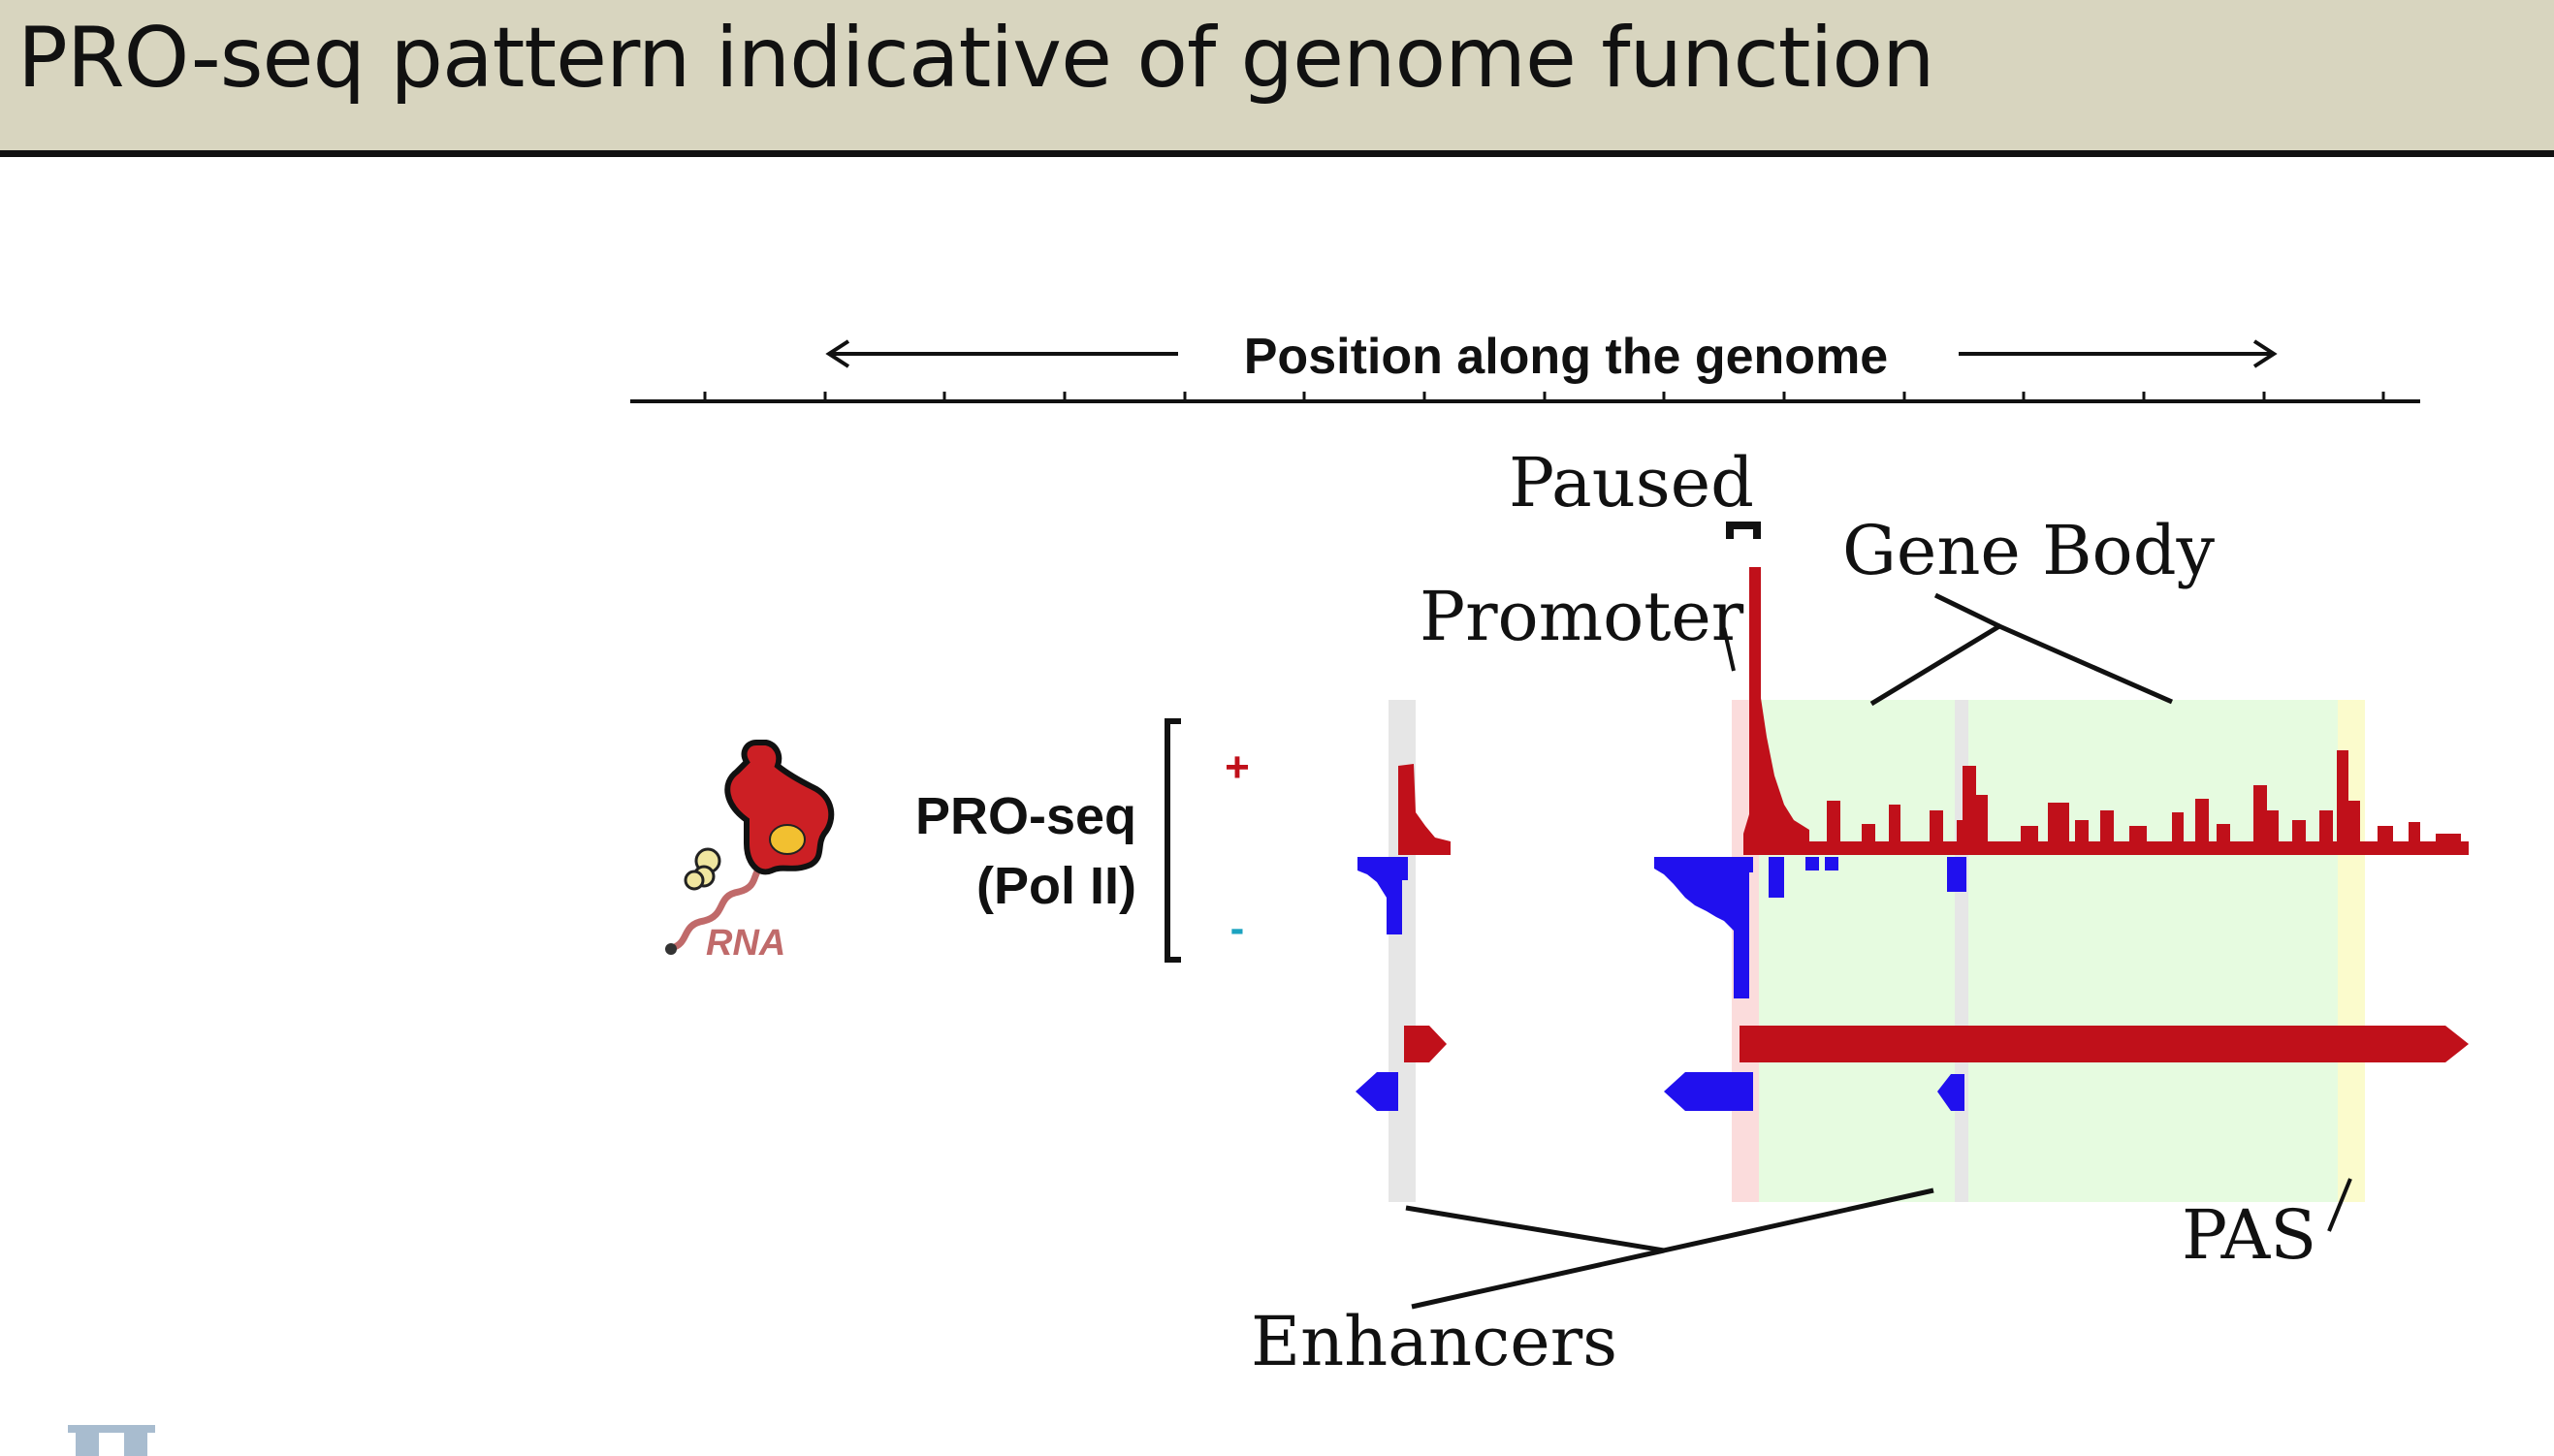 Image resolution: width=2554 pixels, height=1456 pixels. What do you see at coordinates (1237, 928) in the screenshot?
I see `minus-strand-symbol: -` at bounding box center [1237, 928].